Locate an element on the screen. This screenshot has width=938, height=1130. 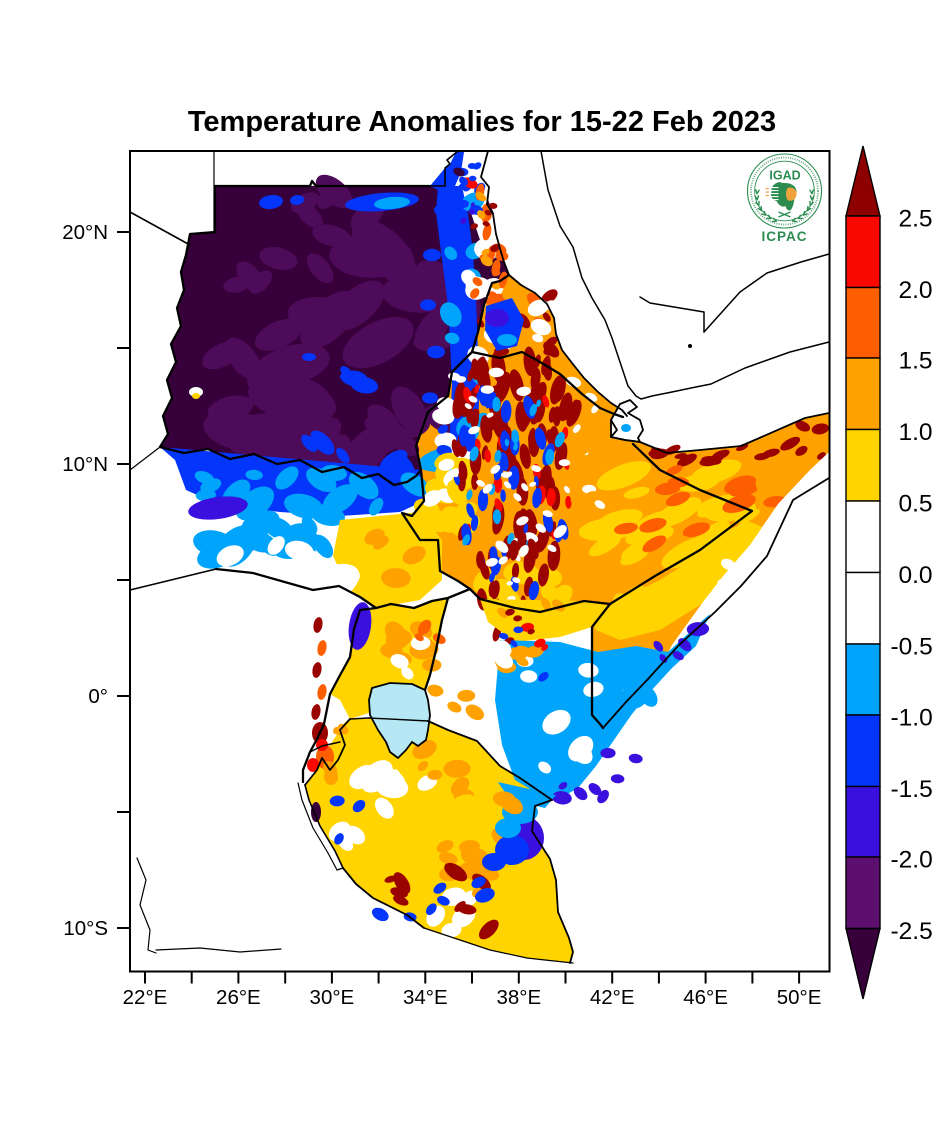
svg-text: -0.5 is located at coordinates (912, 647).